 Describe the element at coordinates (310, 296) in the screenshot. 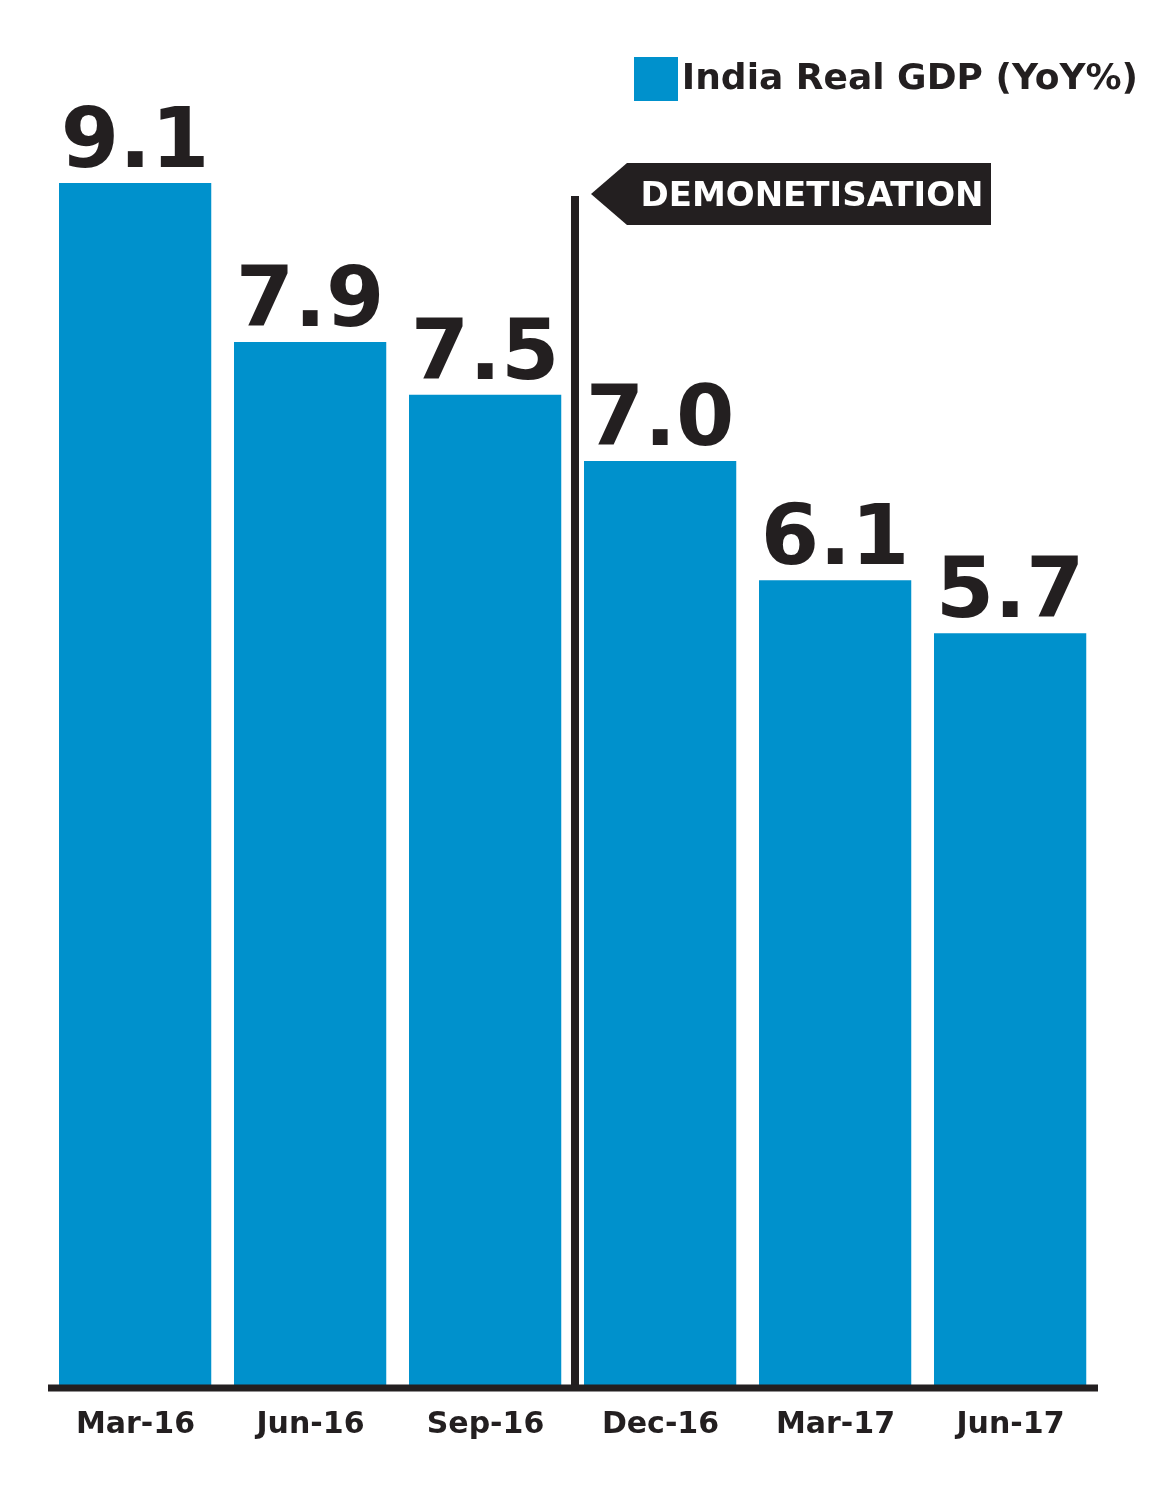

I see `data-label: 7.9` at that location.